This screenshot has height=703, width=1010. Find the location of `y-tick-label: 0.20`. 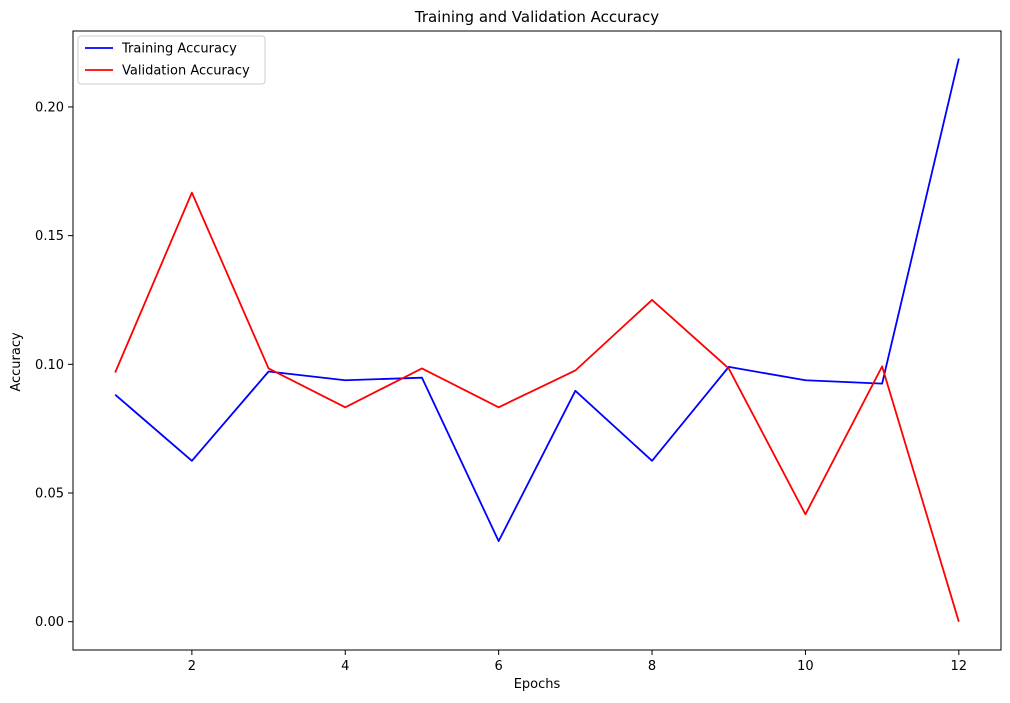

y-tick-label: 0.20 is located at coordinates (49, 107).